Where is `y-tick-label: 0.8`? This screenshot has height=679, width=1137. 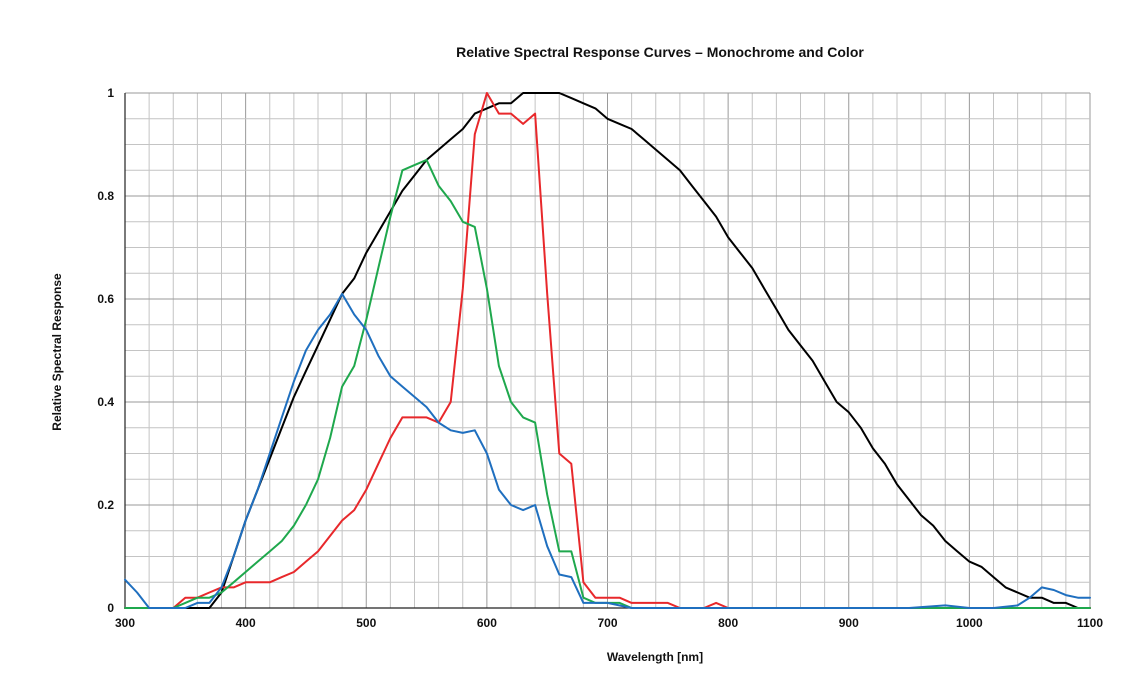 y-tick-label: 0.8 is located at coordinates (105, 196).